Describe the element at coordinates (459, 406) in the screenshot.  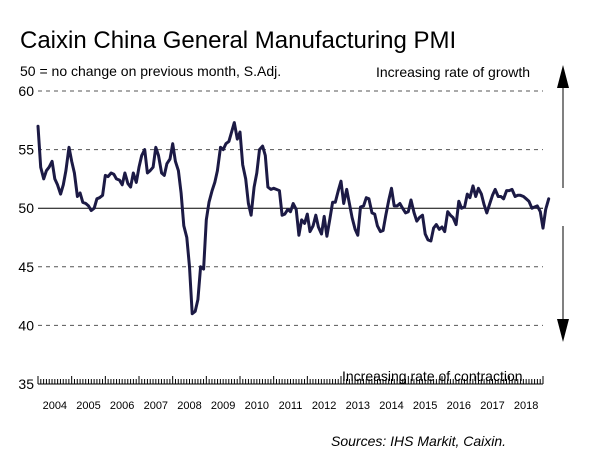
I see `x-tick-label: 2016` at that location.